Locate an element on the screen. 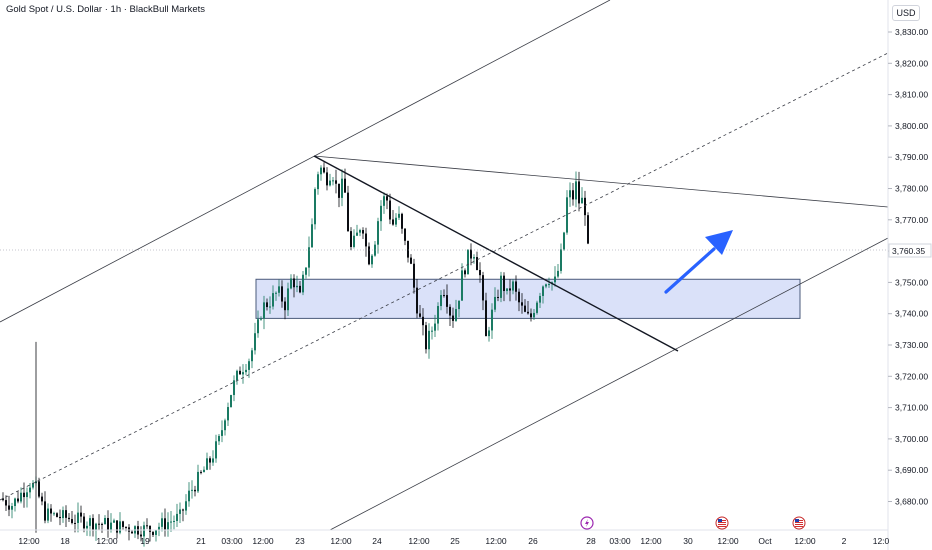 Image resolution: width=932 pixels, height=550 pixels. price-tick-label: 3,810.00 is located at coordinates (911, 95).